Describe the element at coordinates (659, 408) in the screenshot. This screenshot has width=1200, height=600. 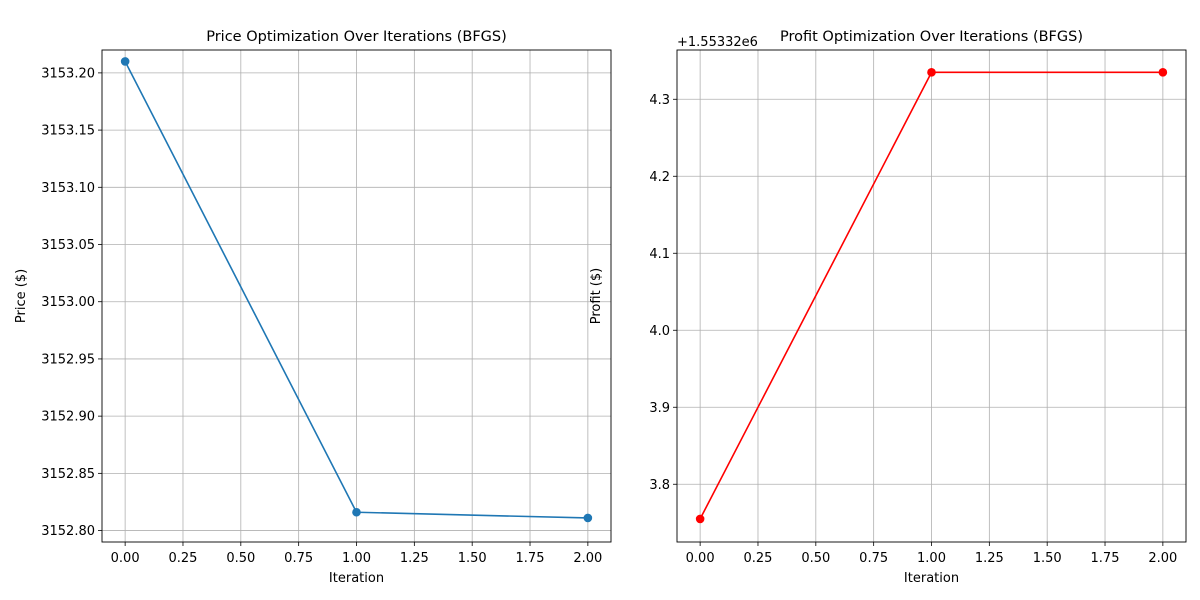
I see `y-tick-label: 3.9` at that location.